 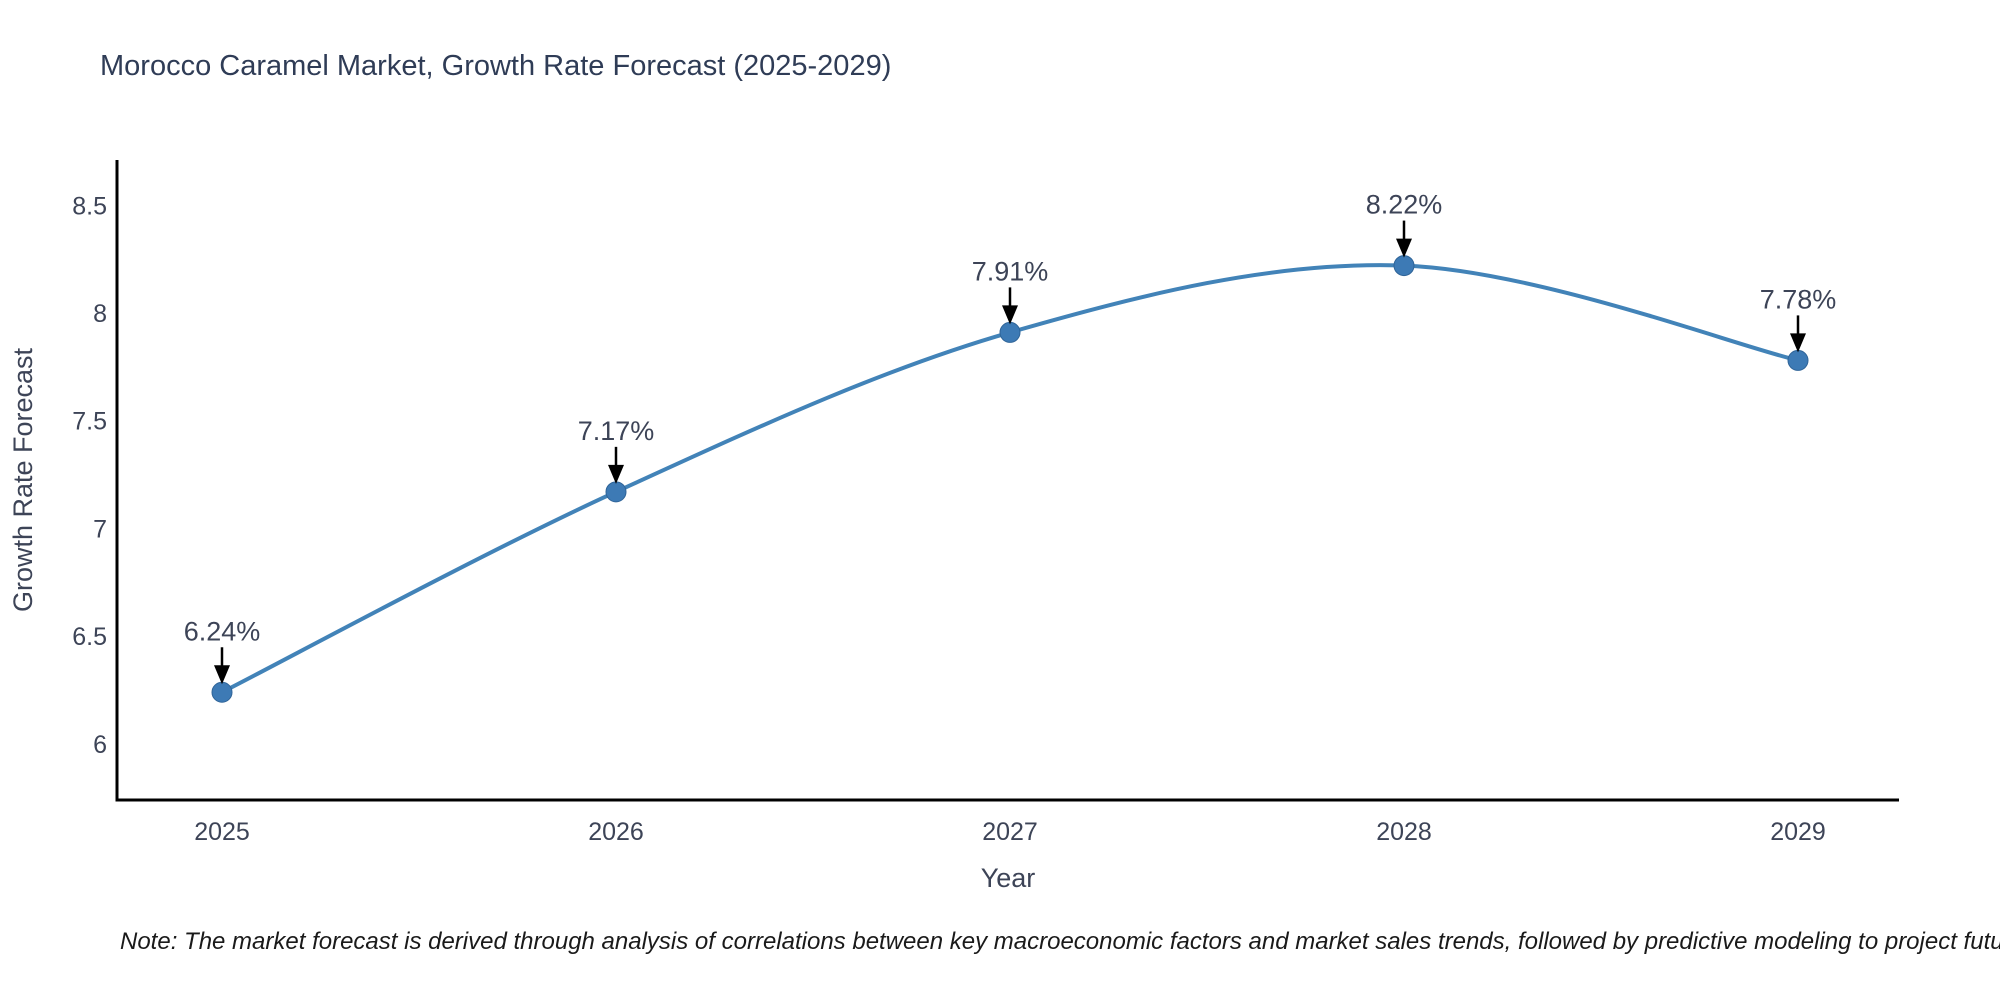 What do you see at coordinates (1798, 832) in the screenshot?
I see `x-tick-label: 2029` at bounding box center [1798, 832].